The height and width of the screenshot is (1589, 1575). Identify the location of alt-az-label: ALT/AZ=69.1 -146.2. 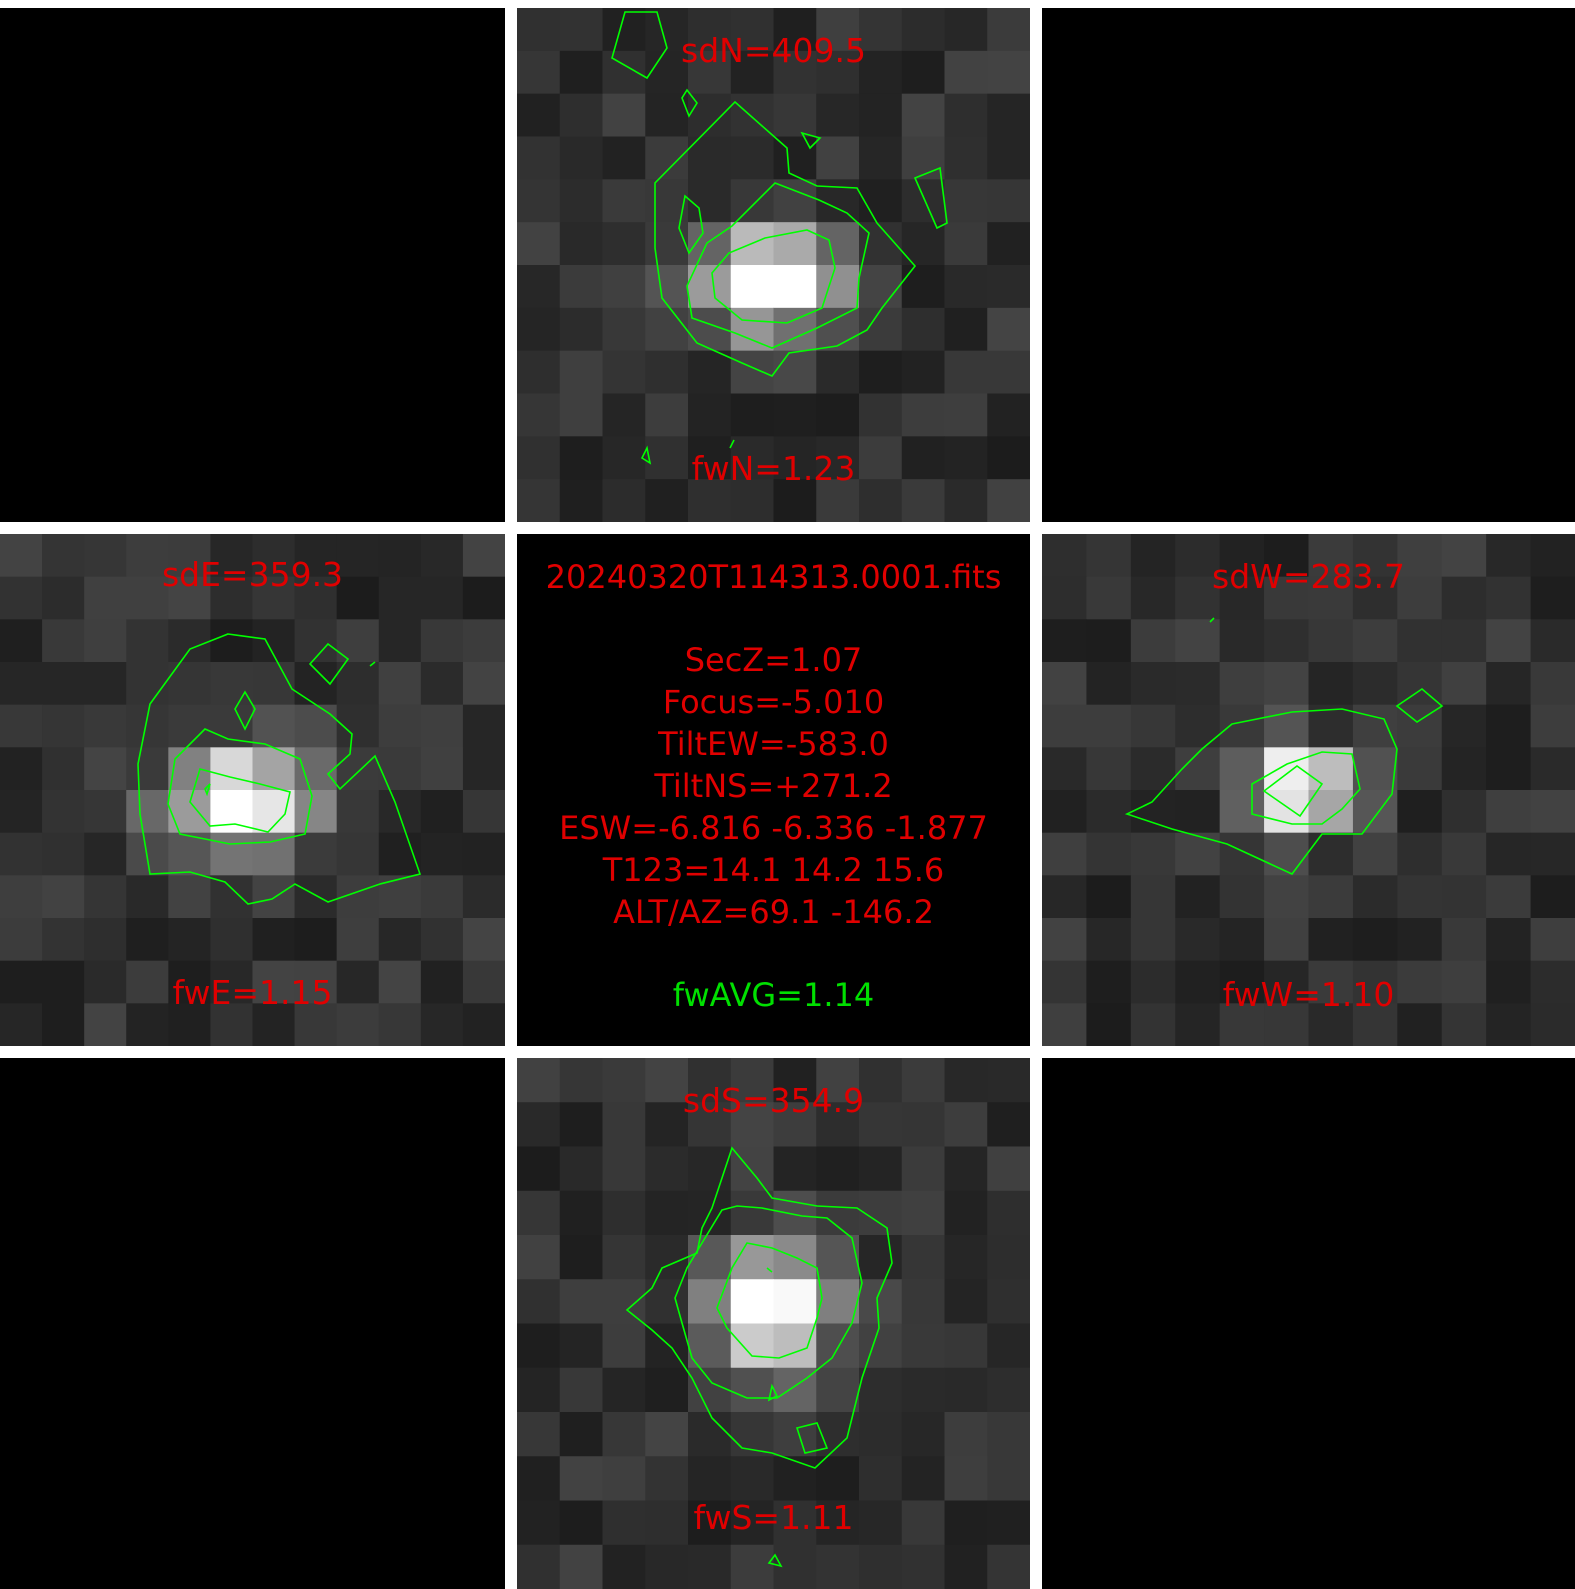
(773, 912).